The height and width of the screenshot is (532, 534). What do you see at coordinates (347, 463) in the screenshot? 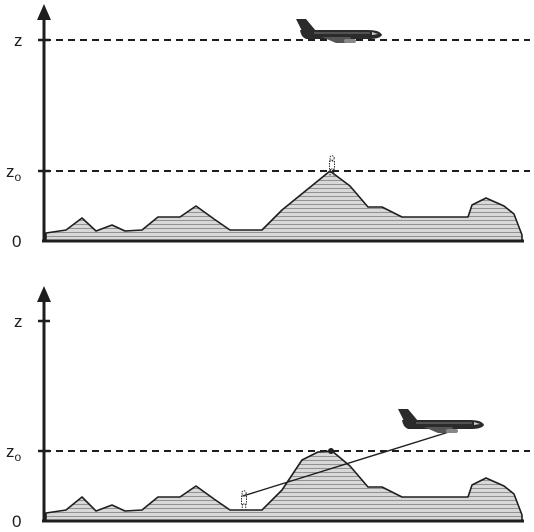
I see `sight-line` at bounding box center [347, 463].